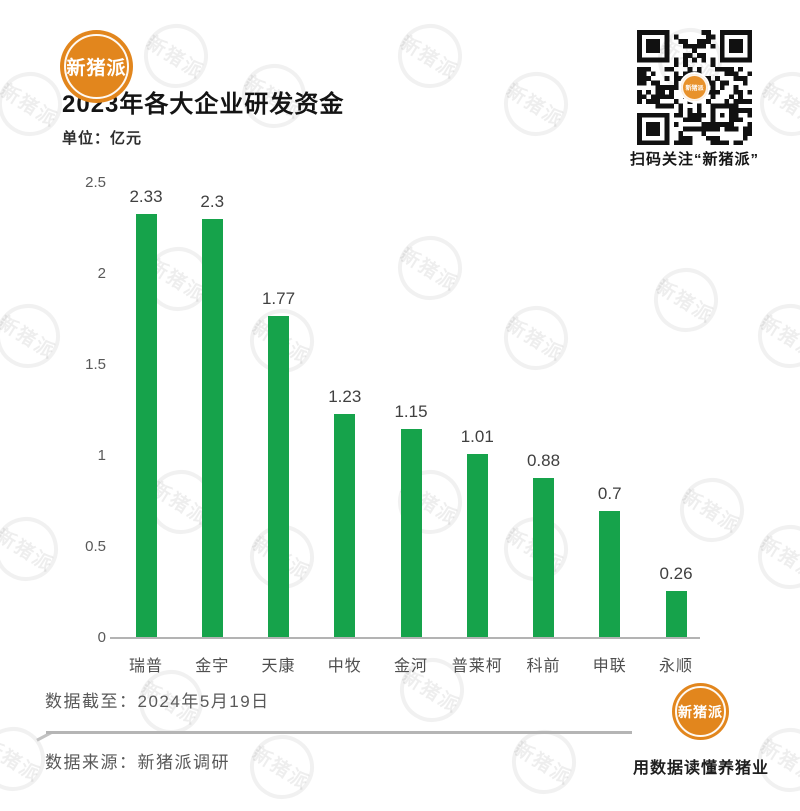 The width and height of the screenshot is (800, 811). What do you see at coordinates (694, 159) in the screenshot?
I see `qr-caption: 扫码关注“新猪派”` at bounding box center [694, 159].